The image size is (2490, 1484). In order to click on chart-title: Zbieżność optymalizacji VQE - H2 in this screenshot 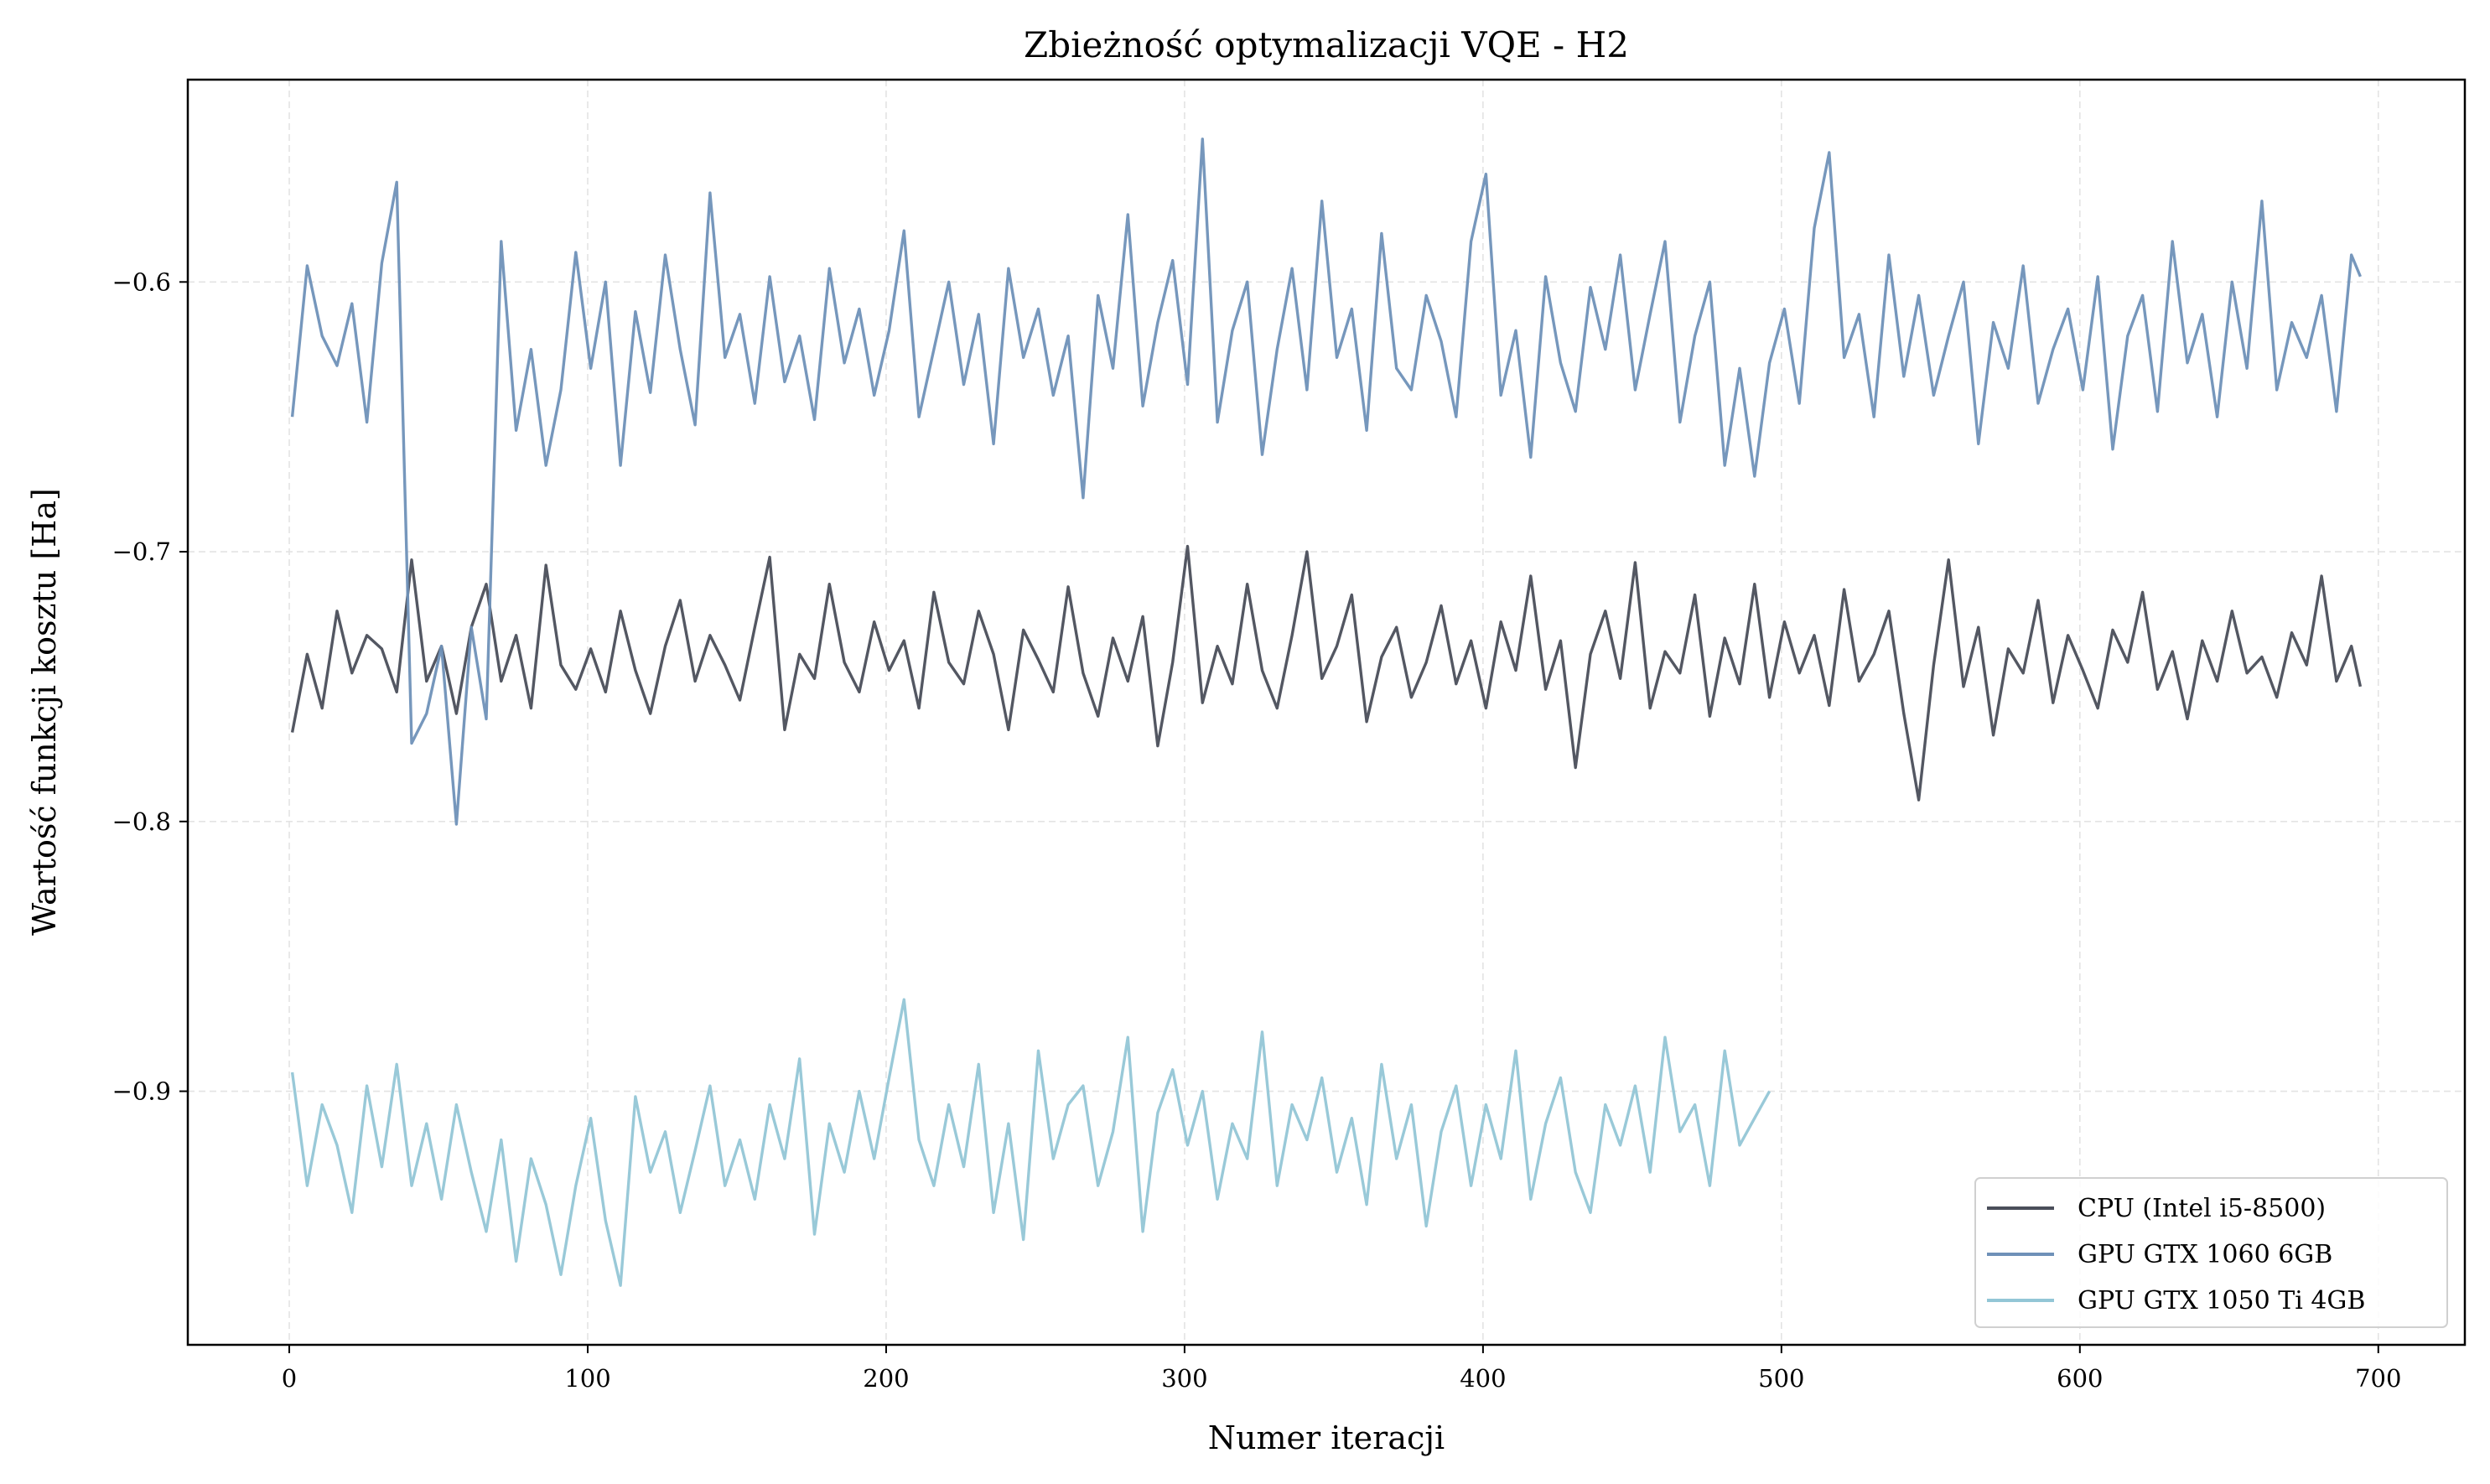, I will do `click(1326, 44)`.